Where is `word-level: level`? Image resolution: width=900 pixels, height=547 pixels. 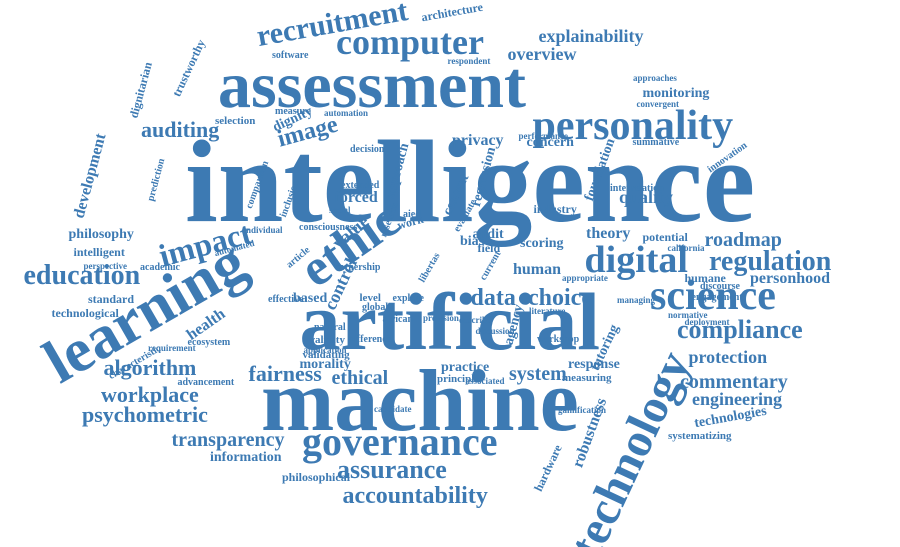
word-level: level is located at coordinates (370, 297).